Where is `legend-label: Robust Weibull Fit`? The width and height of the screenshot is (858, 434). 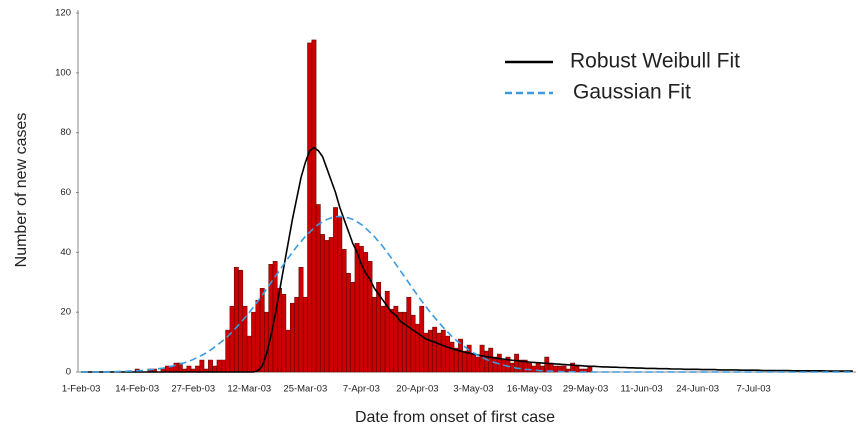 legend-label: Robust Weibull Fit is located at coordinates (655, 61).